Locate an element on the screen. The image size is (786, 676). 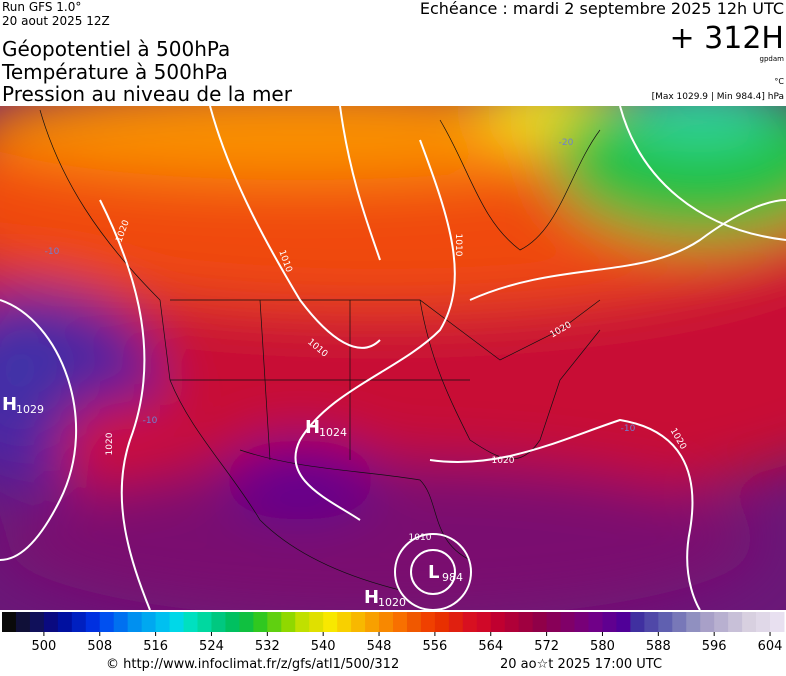
temperature-label: -20 is located at coordinates (566, 143).